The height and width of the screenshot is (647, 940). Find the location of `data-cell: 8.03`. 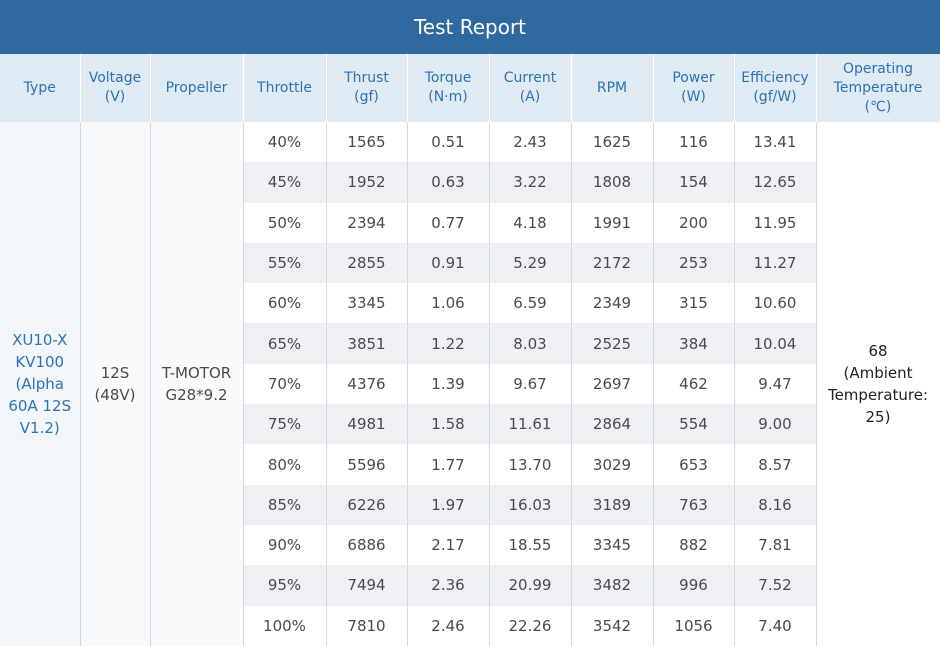

data-cell: 8.03 is located at coordinates (530, 343).